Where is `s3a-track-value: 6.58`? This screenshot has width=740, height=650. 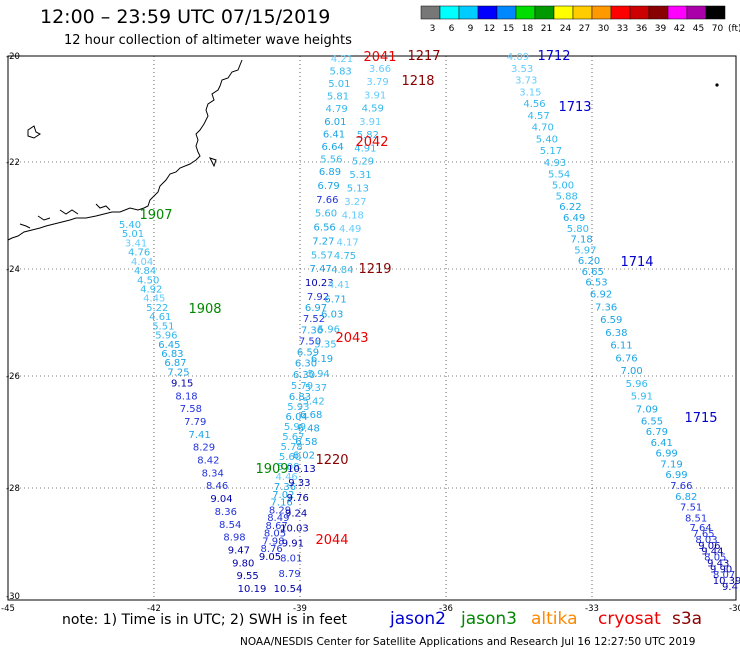 s3a-track-value: 6.58 is located at coordinates (306, 442).